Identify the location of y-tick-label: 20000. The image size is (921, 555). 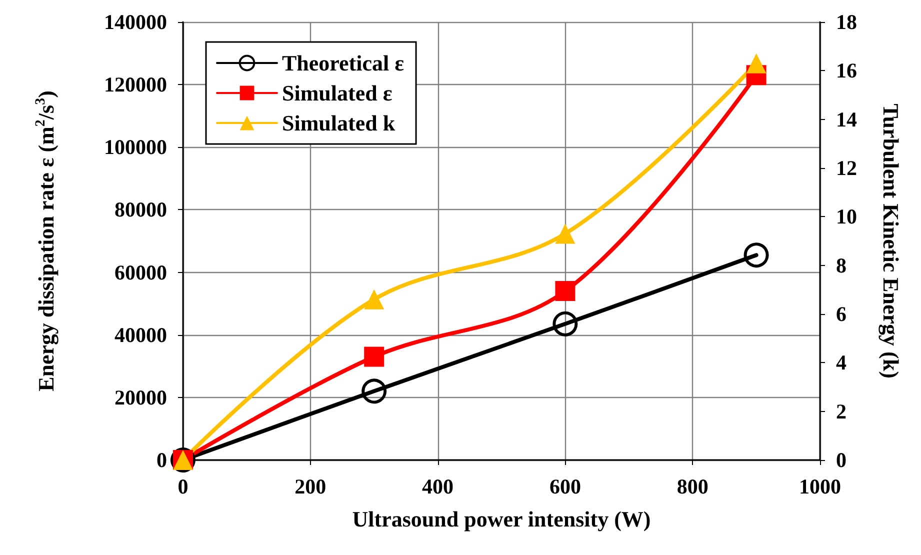
(140, 397).